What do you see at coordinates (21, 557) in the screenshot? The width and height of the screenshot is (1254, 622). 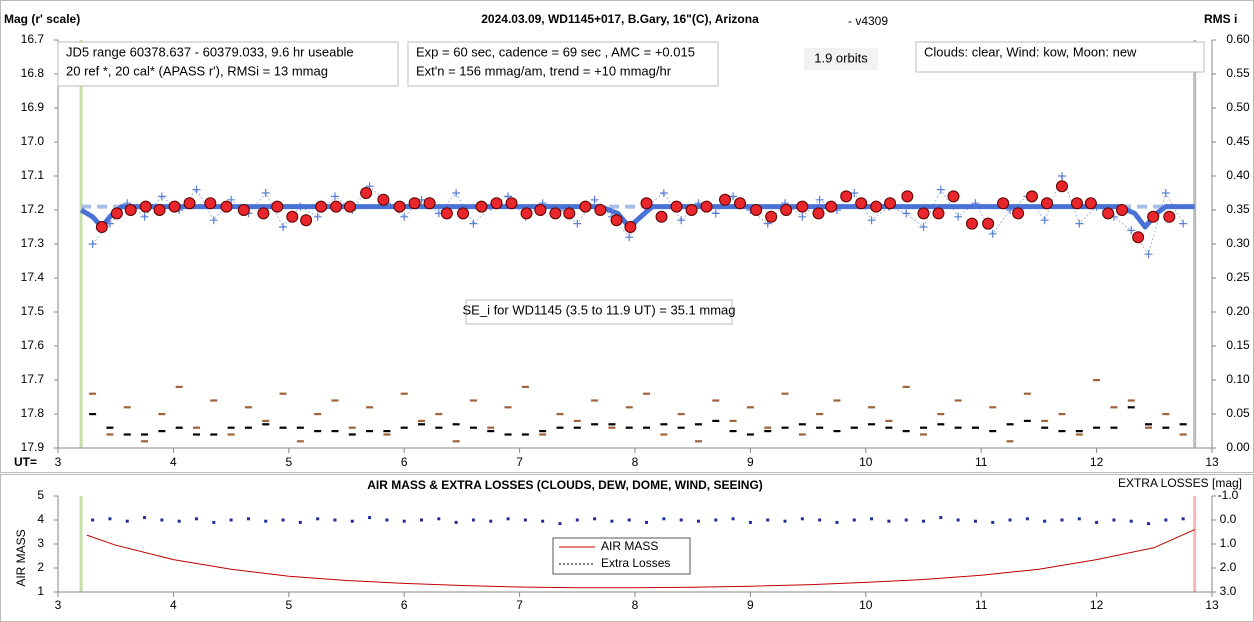 I see `y-axis-label: AIR MASS` at bounding box center [21, 557].